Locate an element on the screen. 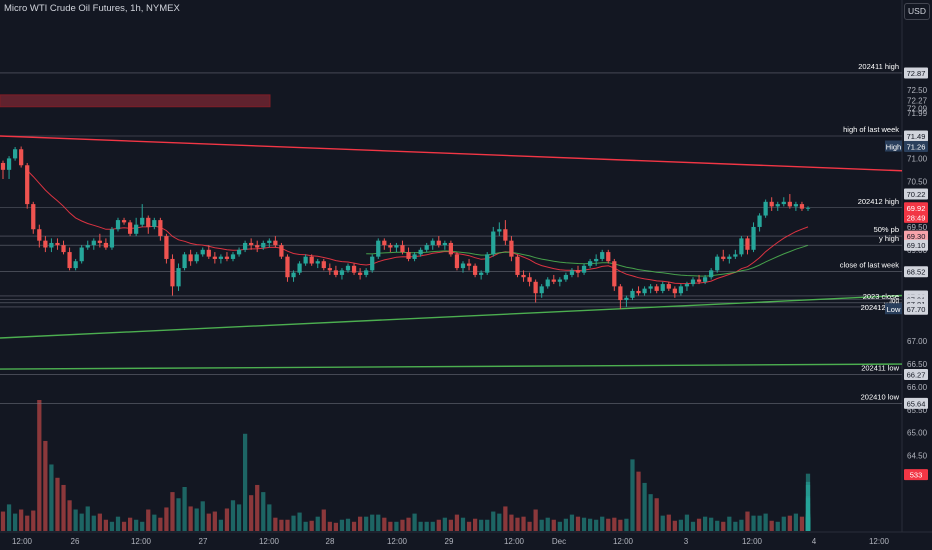 The image size is (932, 550). currency-button: USD is located at coordinates (917, 11).